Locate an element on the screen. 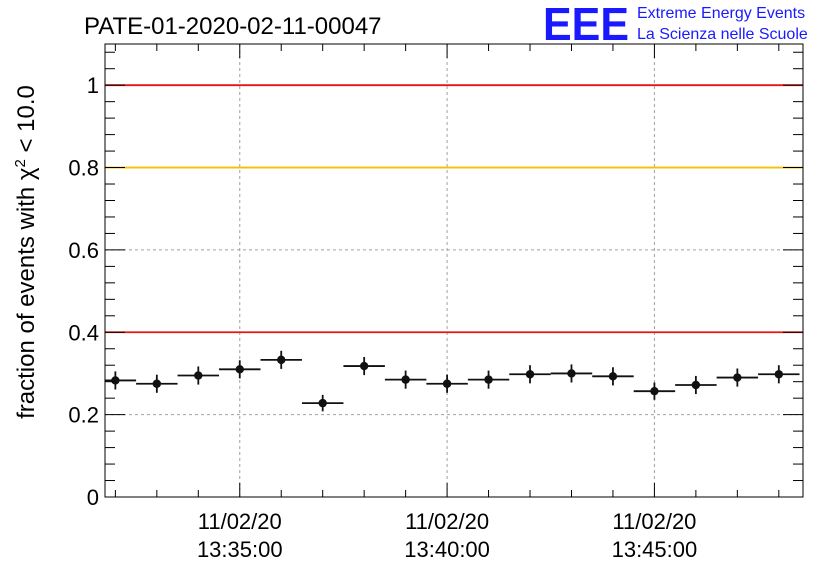 This screenshot has width=836, height=572. y-tick-label: 0 is located at coordinates (93, 497).